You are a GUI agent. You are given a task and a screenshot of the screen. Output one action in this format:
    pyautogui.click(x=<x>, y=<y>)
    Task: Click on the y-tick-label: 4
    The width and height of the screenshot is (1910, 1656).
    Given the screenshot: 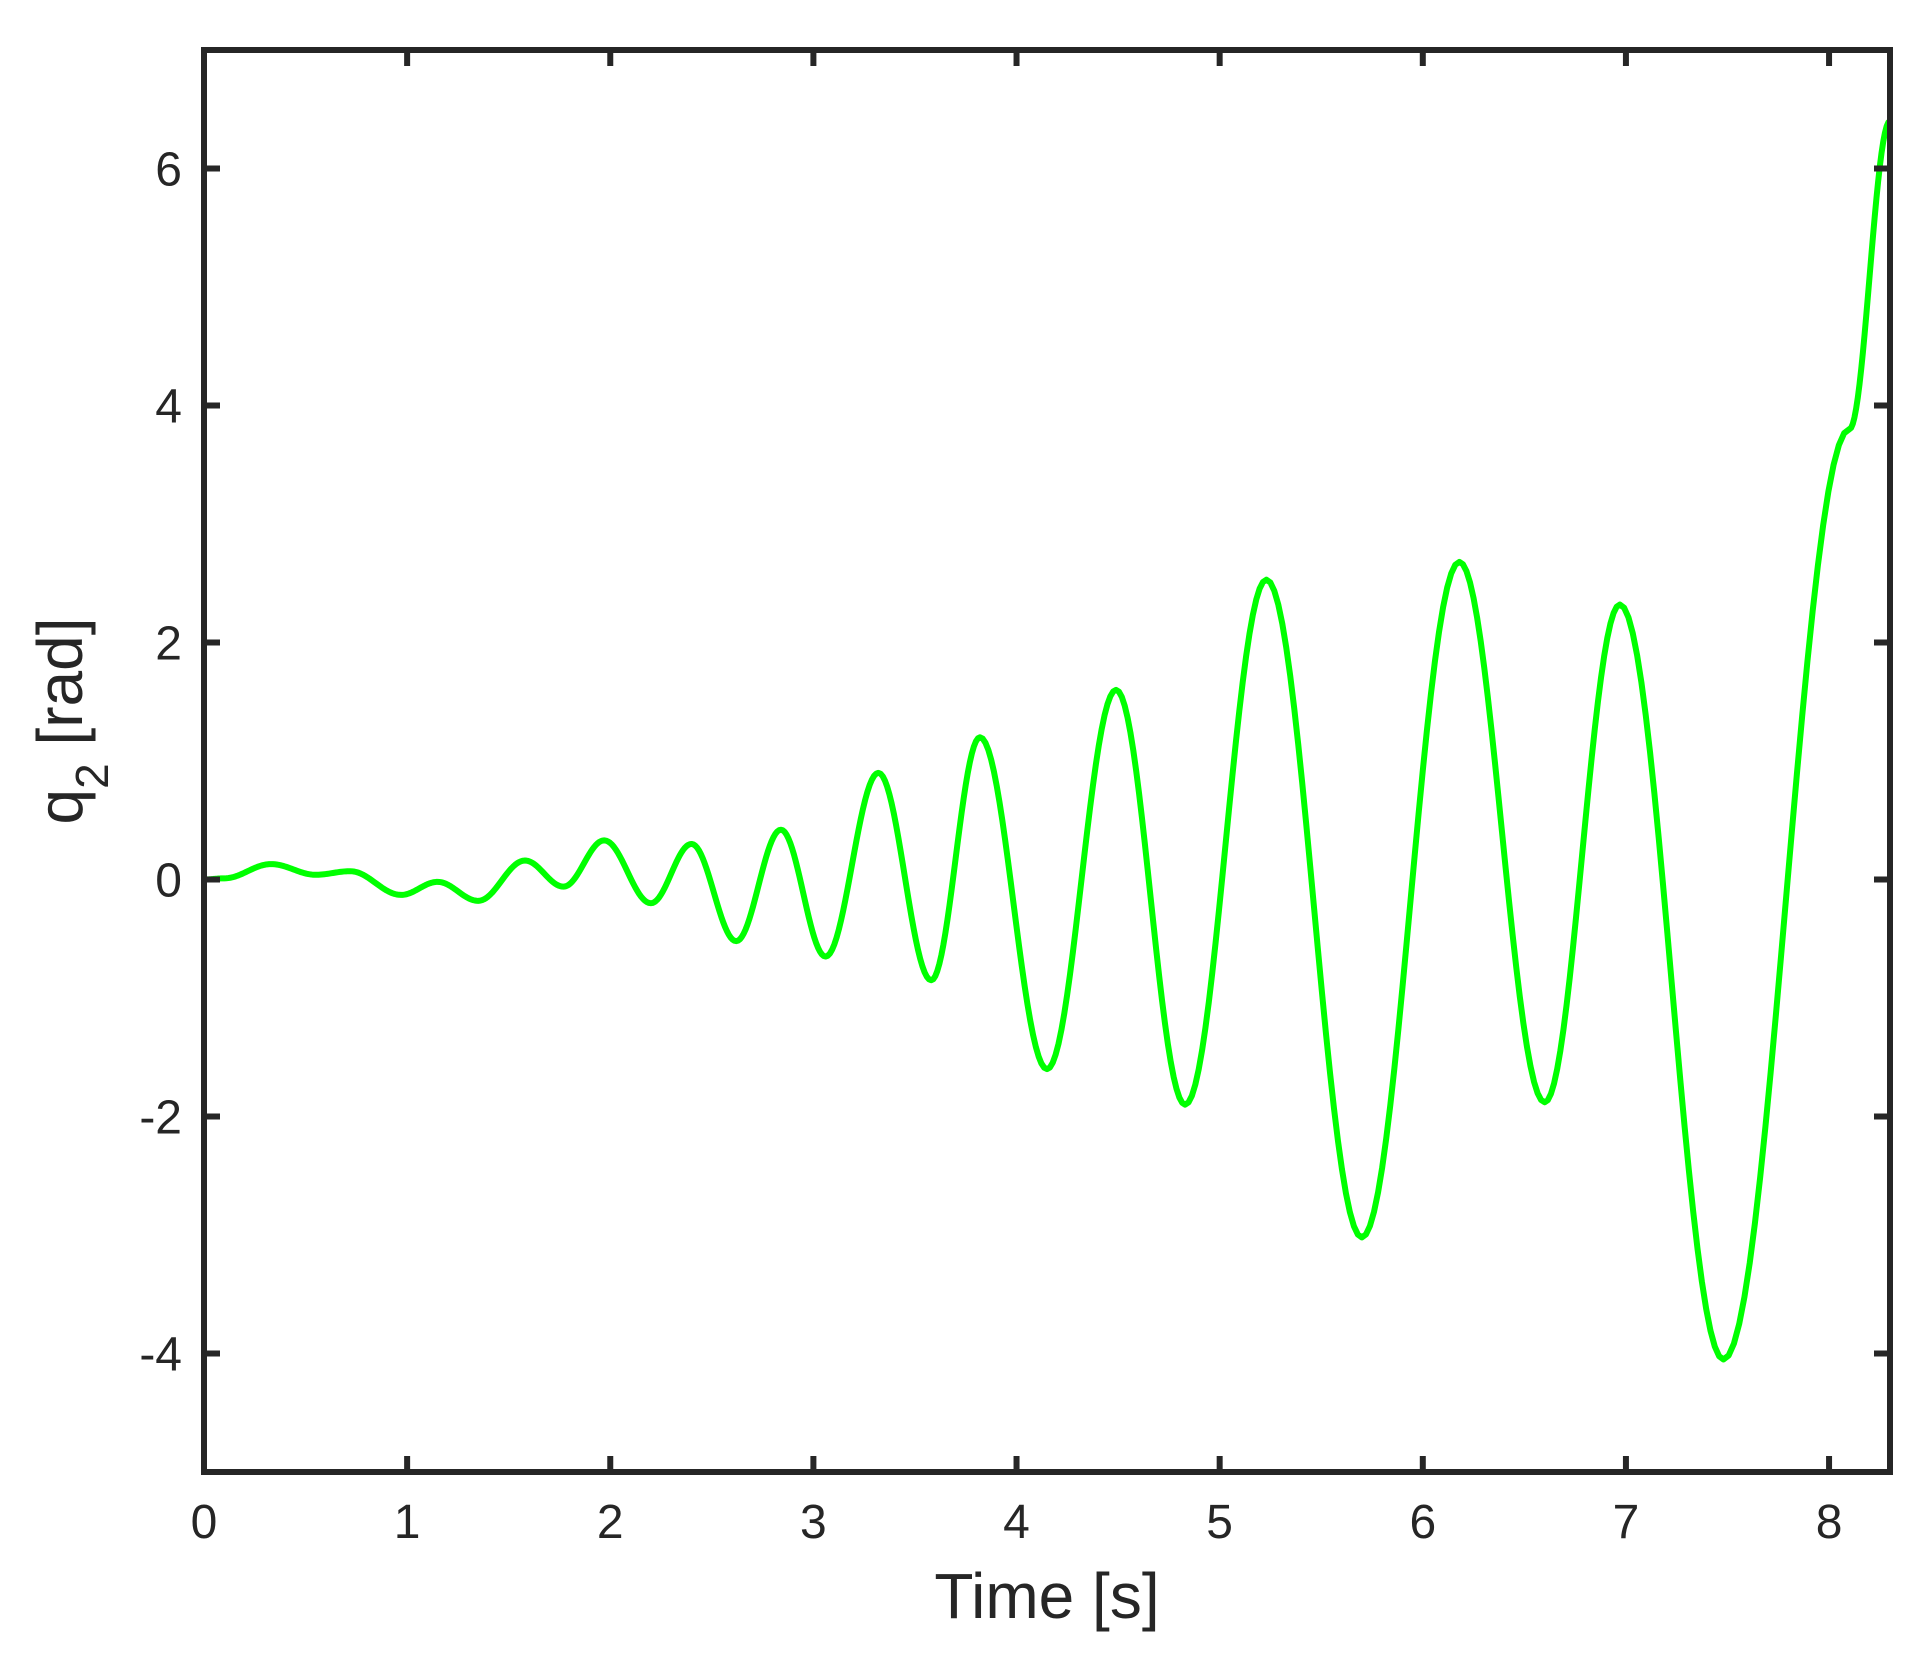 What is the action you would take?
    pyautogui.click(x=168, y=407)
    